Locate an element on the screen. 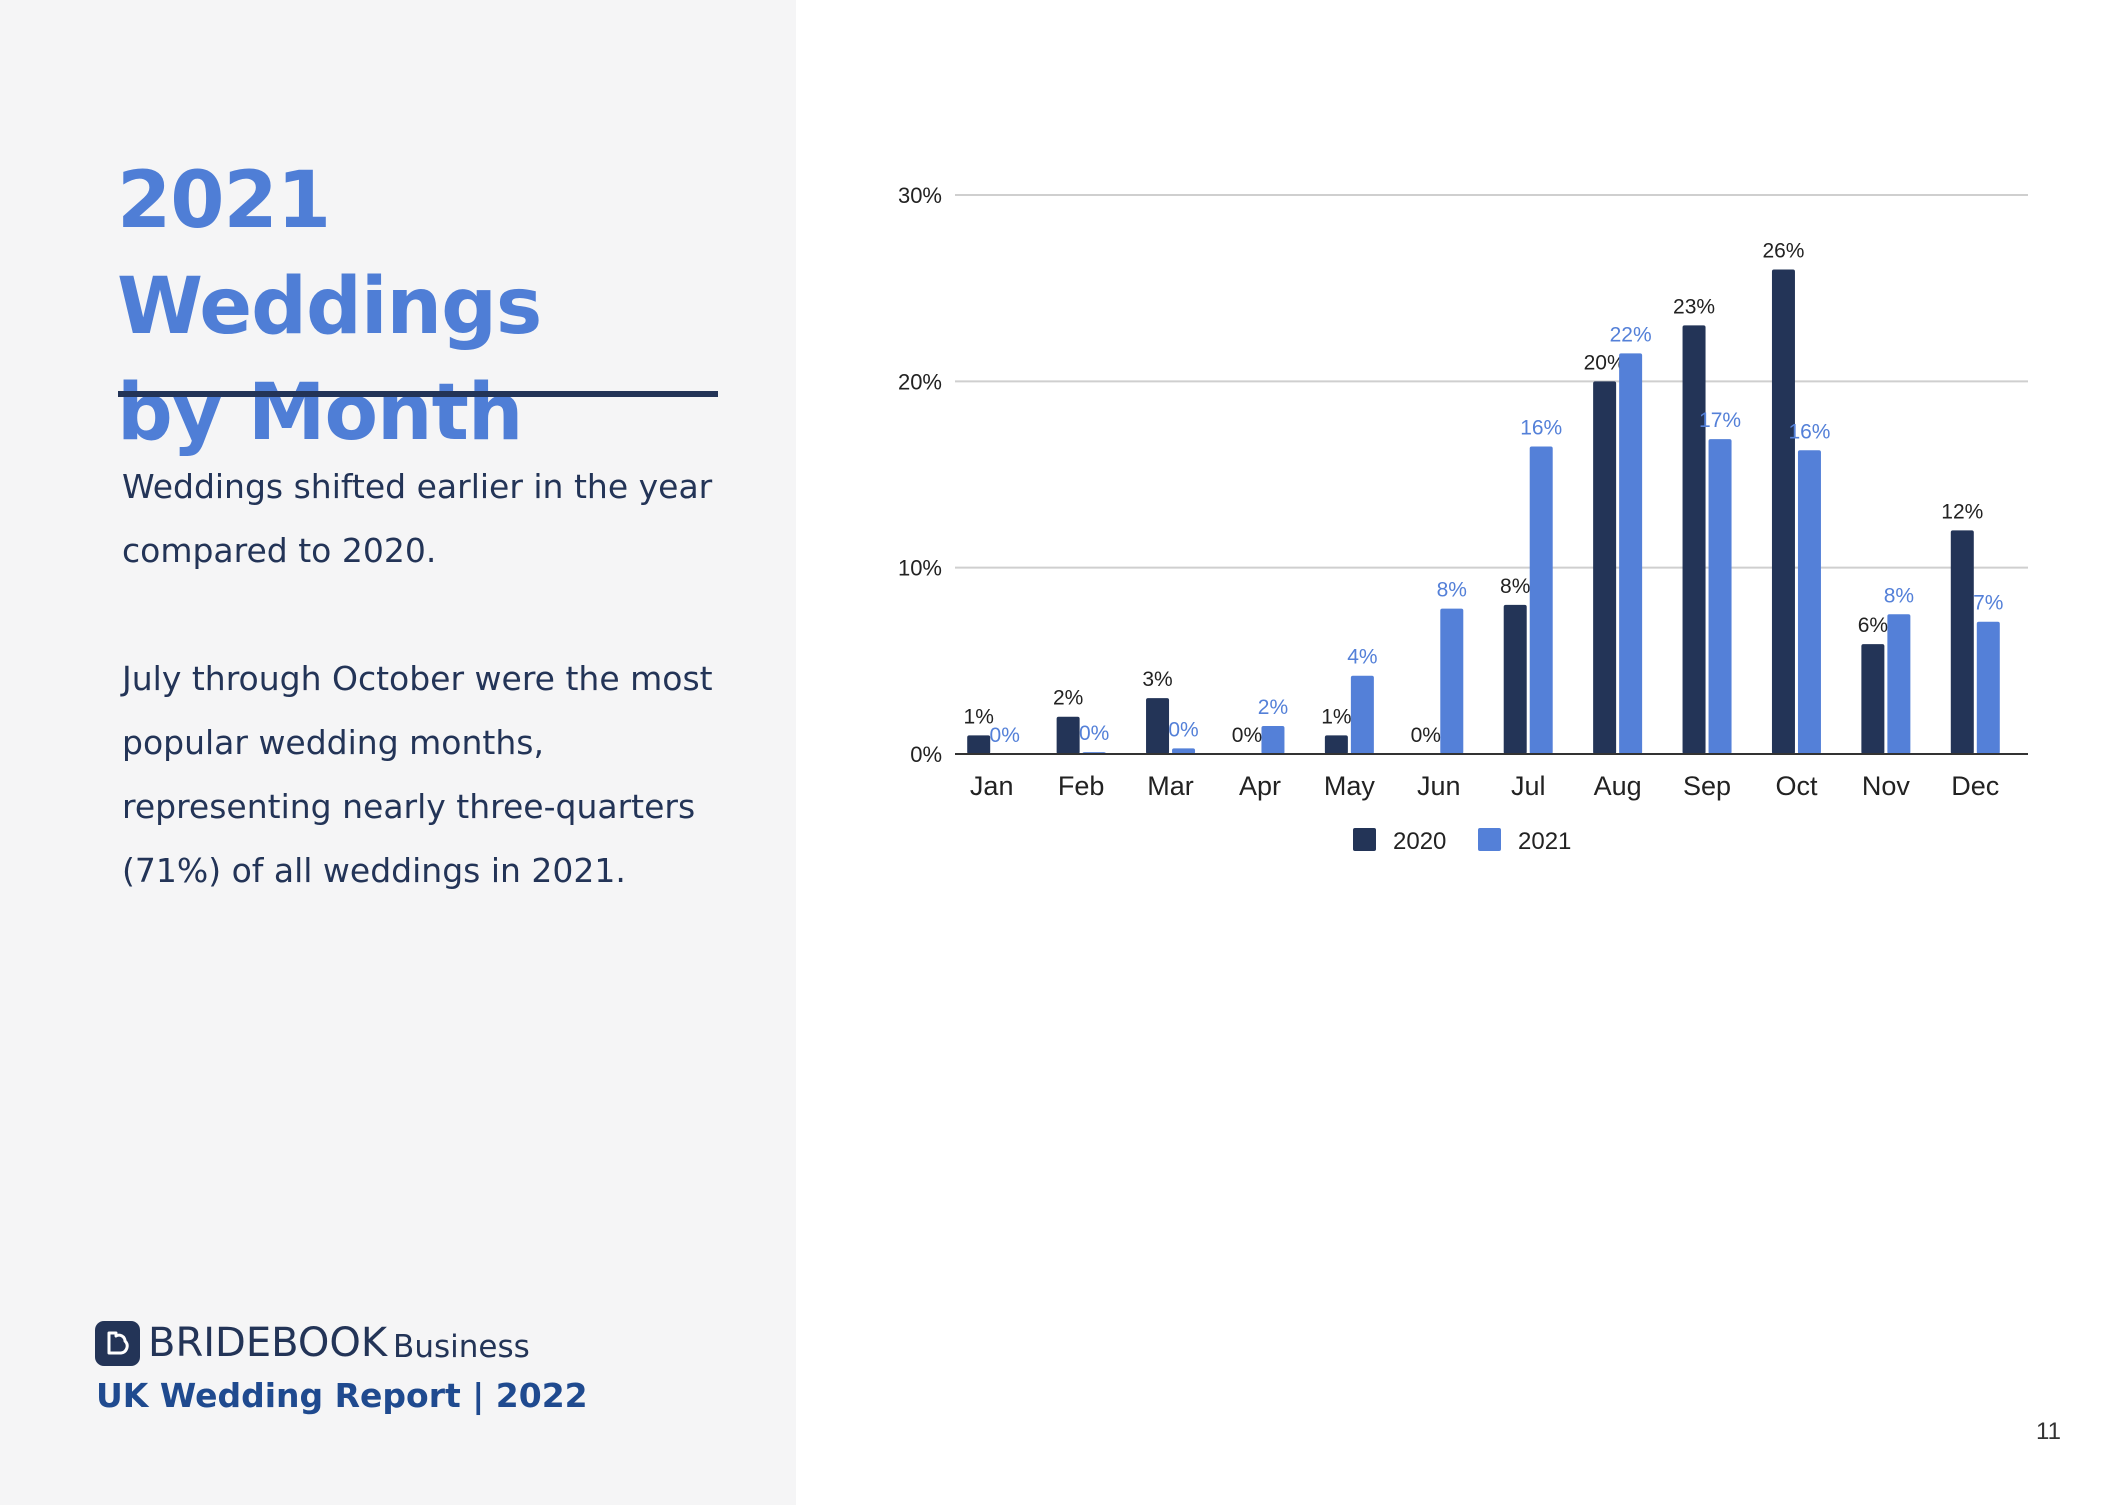 Image resolution: width=2126 pixels, height=1505 pixels. logo-suffix: Business is located at coordinates (461, 1347).